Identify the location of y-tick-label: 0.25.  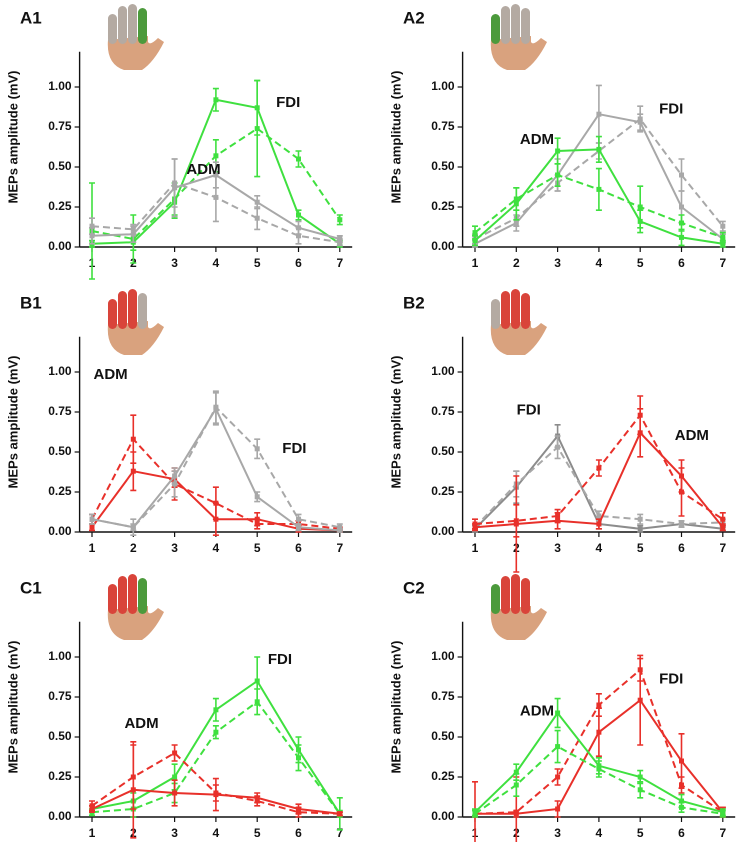
(443, 776).